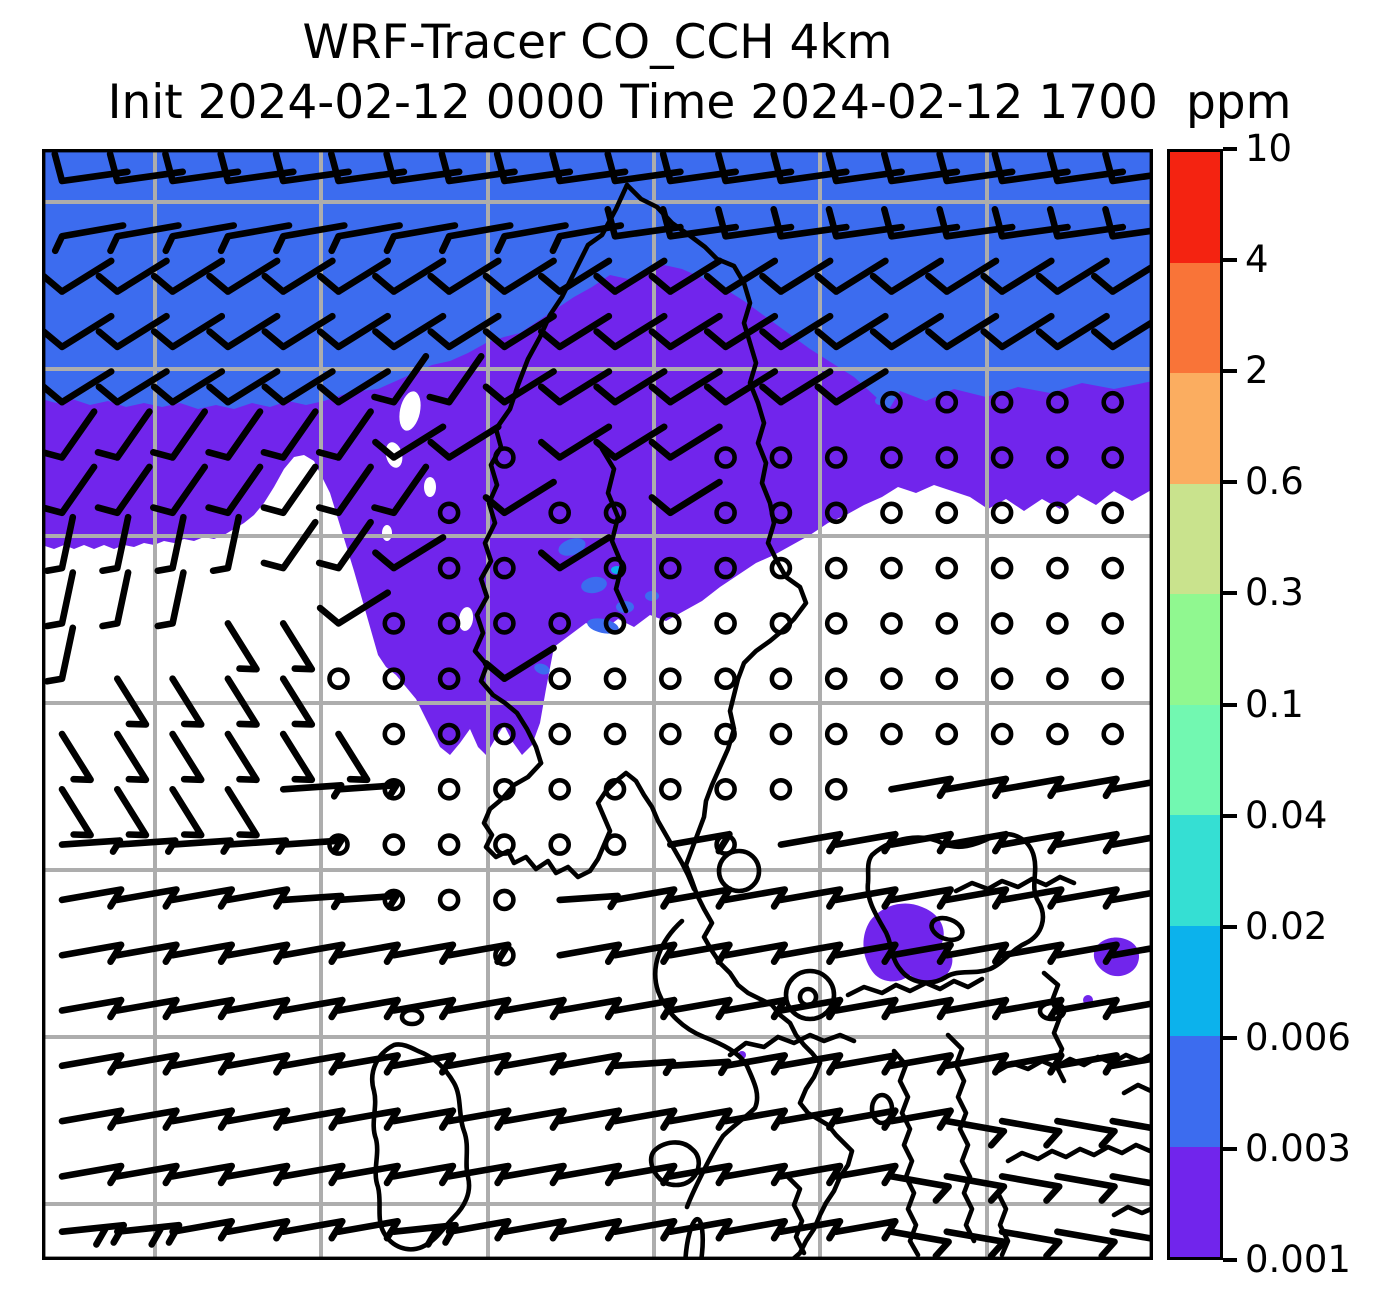  I want to click on plot-title: WRF-Tracer CO_CCH 4km, so click(597, 42).